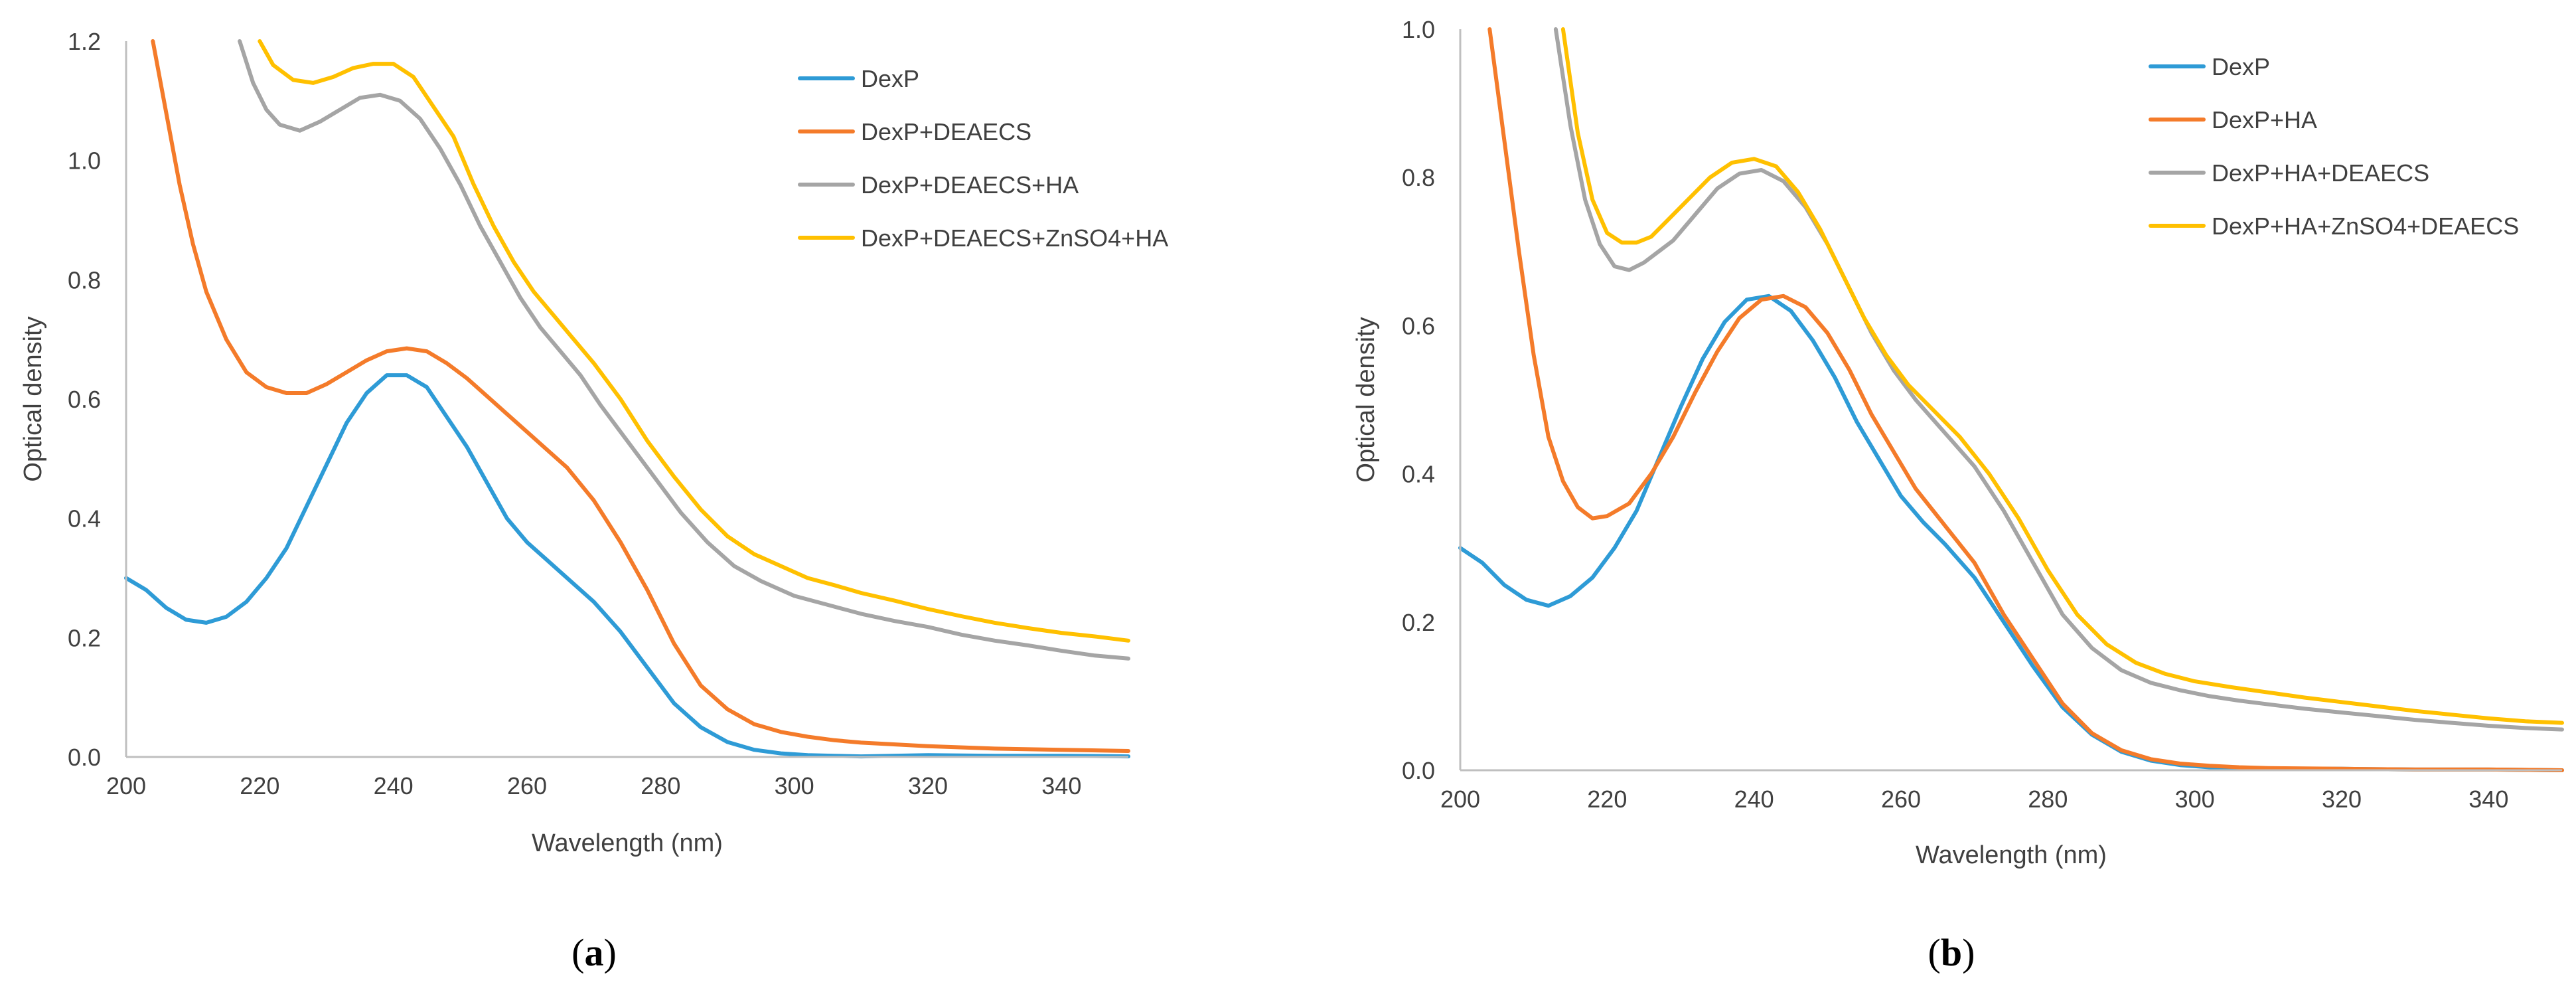  What do you see at coordinates (946, 131) in the screenshot?
I see `chart-a-legend-label: DexP+DEAECS` at bounding box center [946, 131].